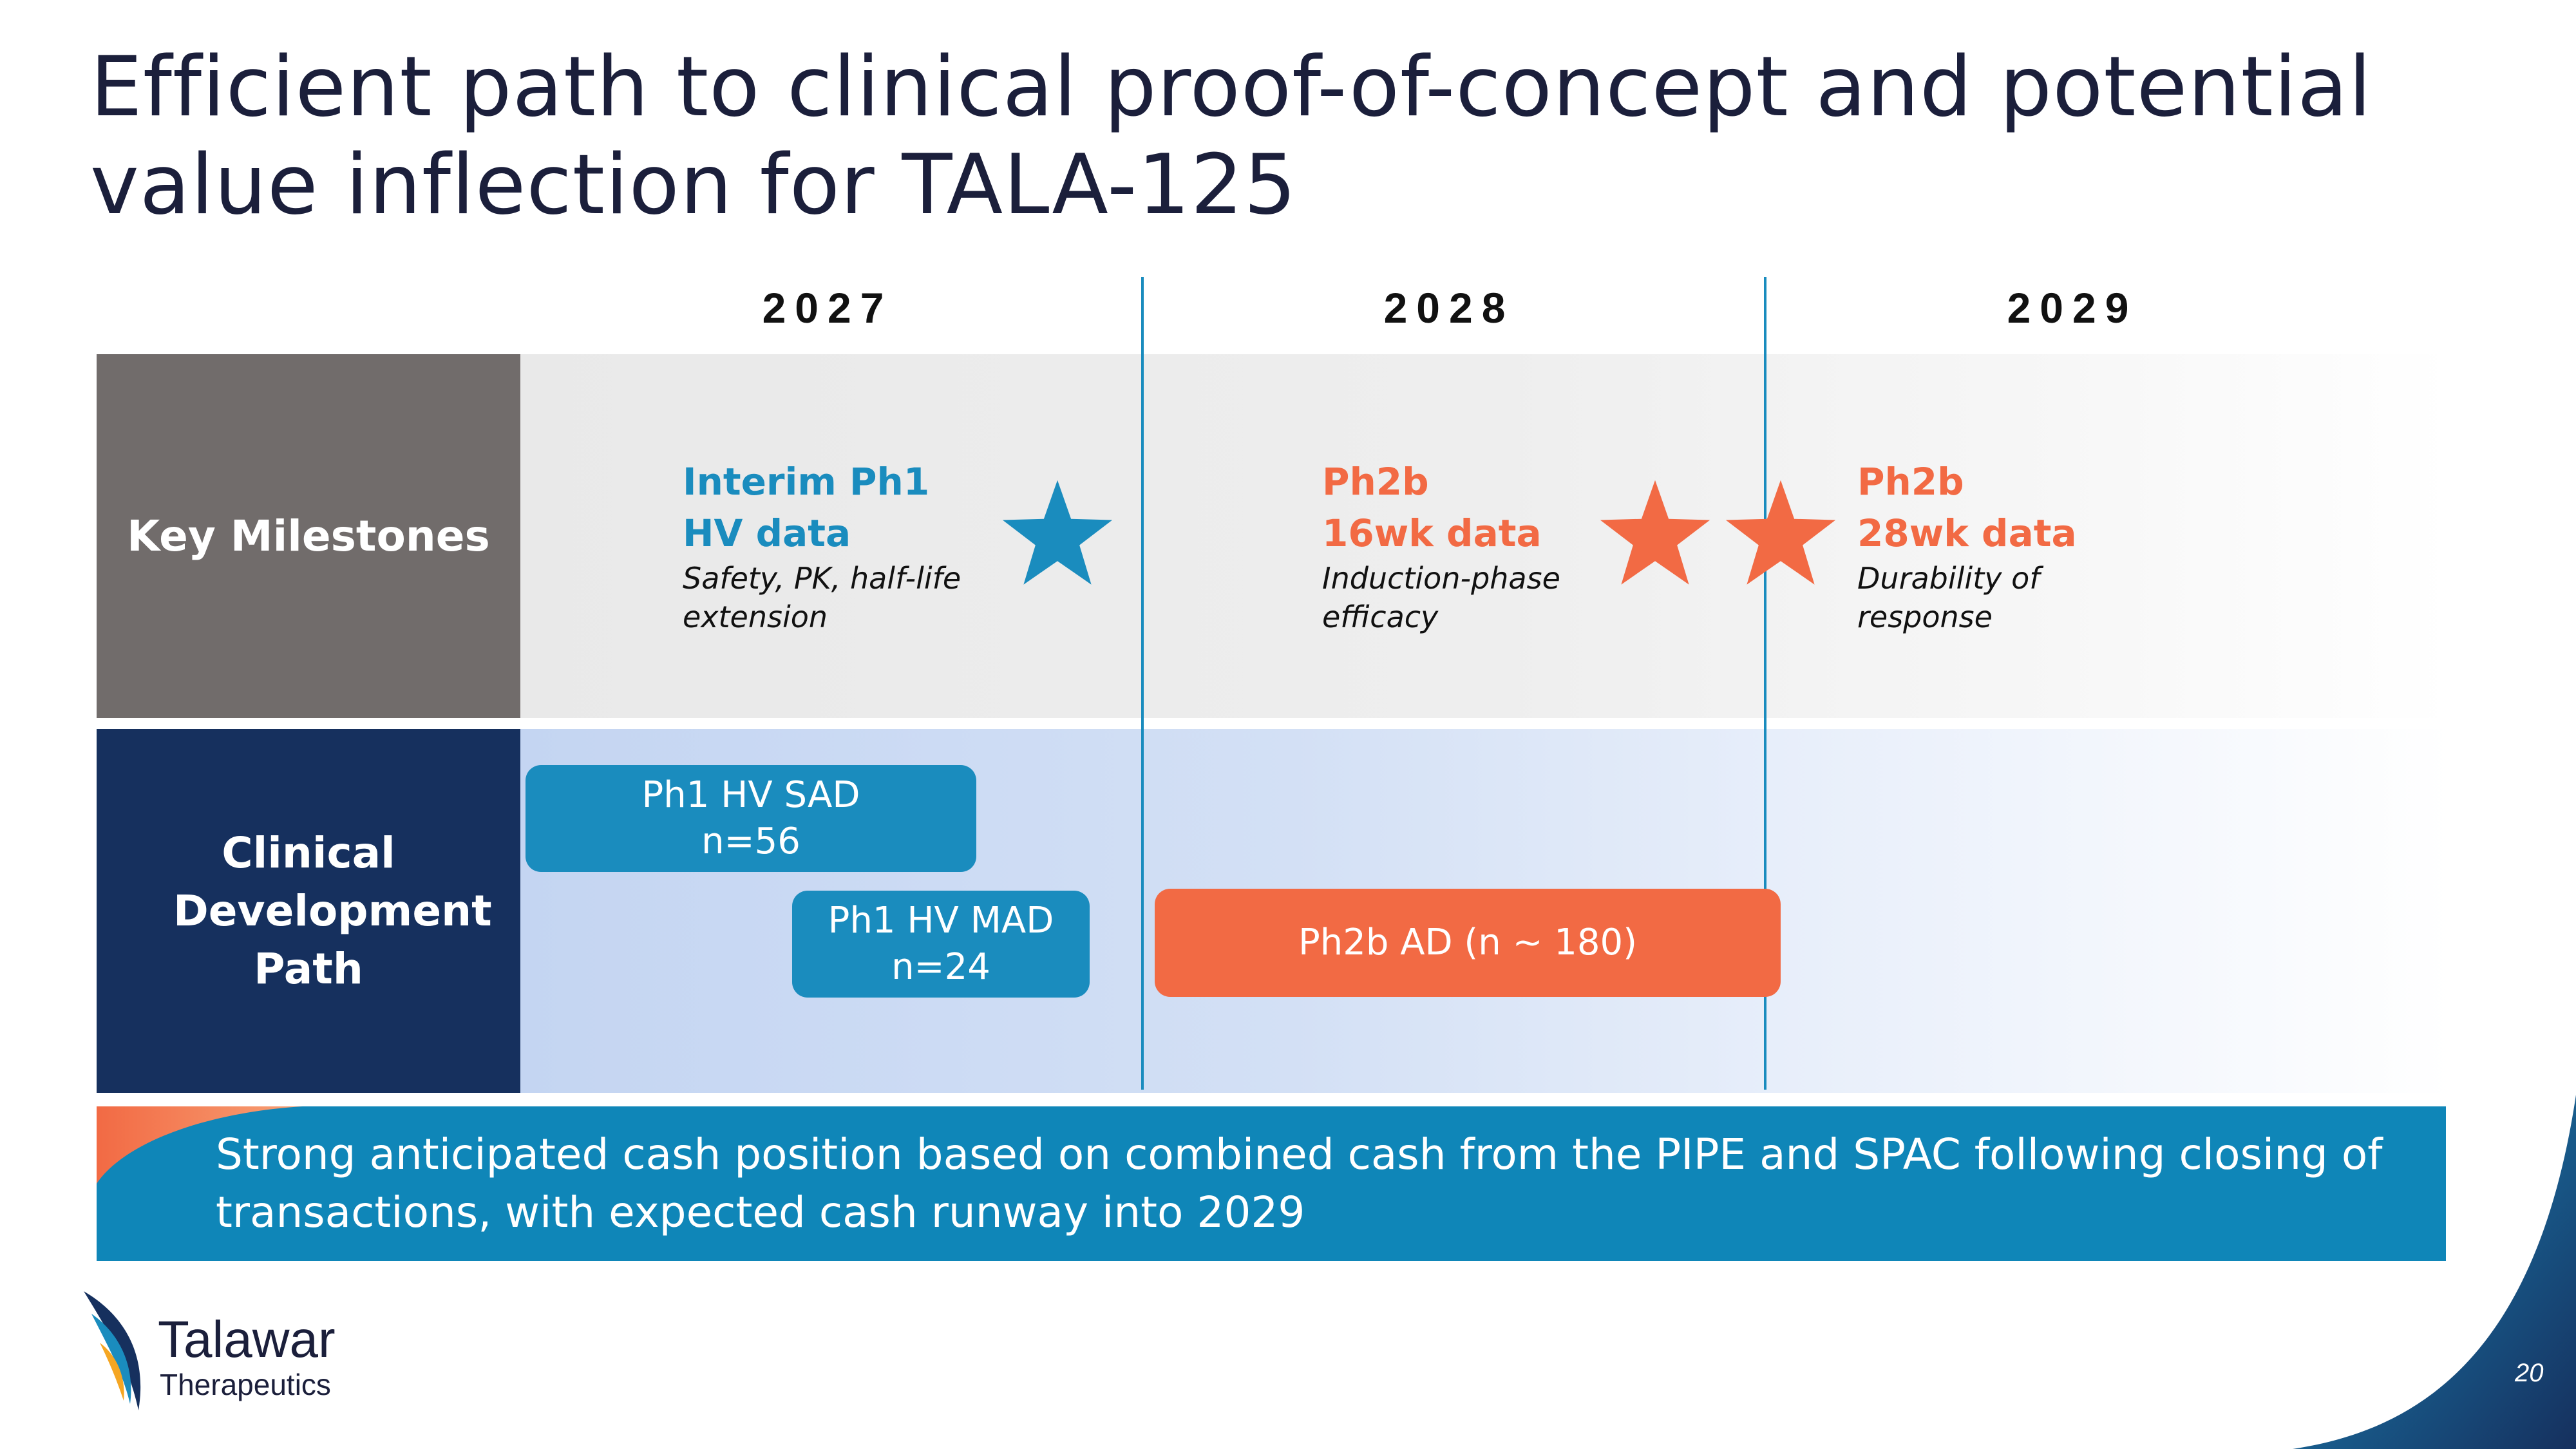  Describe the element at coordinates (1449, 308) in the screenshot. I see `year-2028: 2028` at that location.